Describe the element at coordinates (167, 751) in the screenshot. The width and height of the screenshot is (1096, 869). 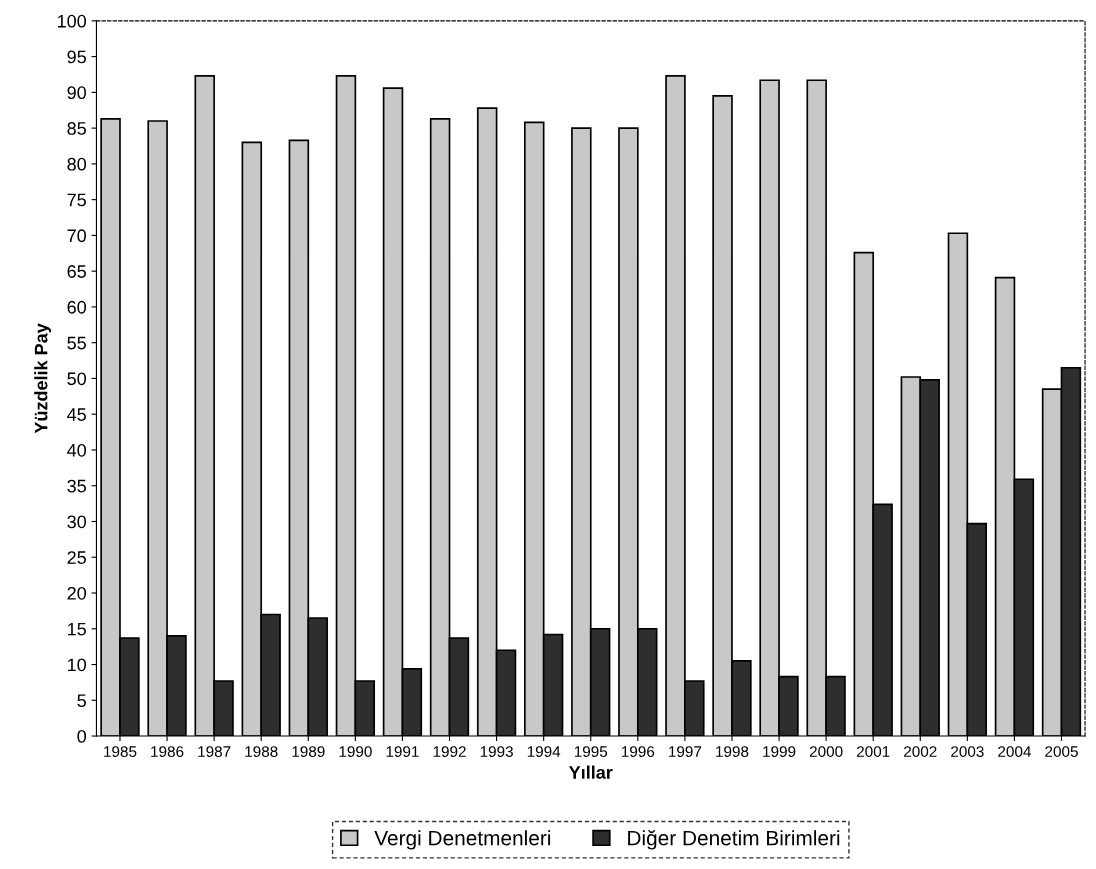
I see `x-tick-label: 1986` at that location.